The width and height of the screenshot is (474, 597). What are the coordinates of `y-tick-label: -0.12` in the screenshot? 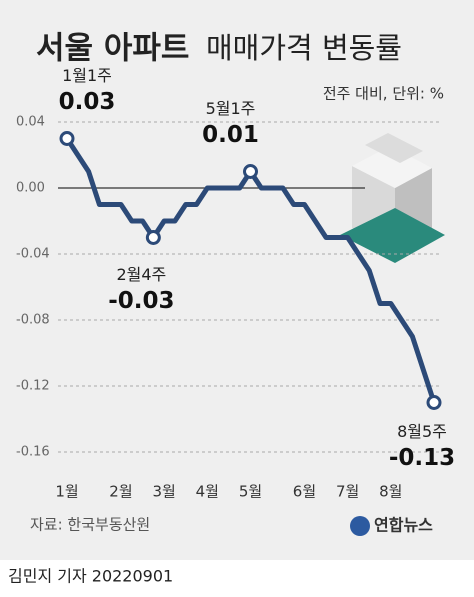 It's located at (33, 386).